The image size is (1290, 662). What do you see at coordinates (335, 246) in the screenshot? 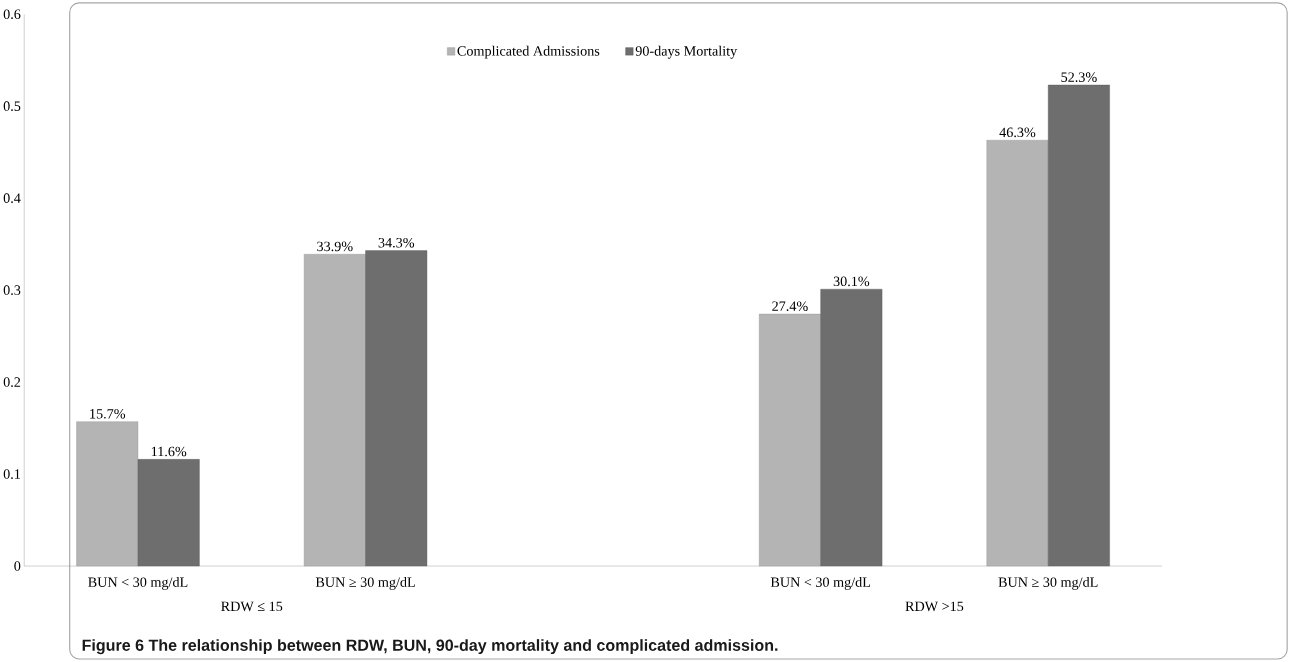
I see `data-label: 33.9%` at bounding box center [335, 246].